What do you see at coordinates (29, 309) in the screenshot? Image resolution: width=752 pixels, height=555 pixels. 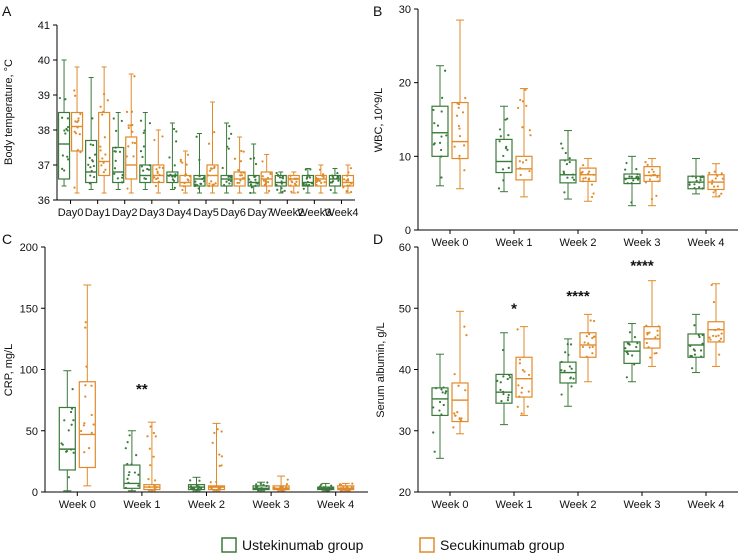 I see `y-tick-label: 150` at bounding box center [29, 309].